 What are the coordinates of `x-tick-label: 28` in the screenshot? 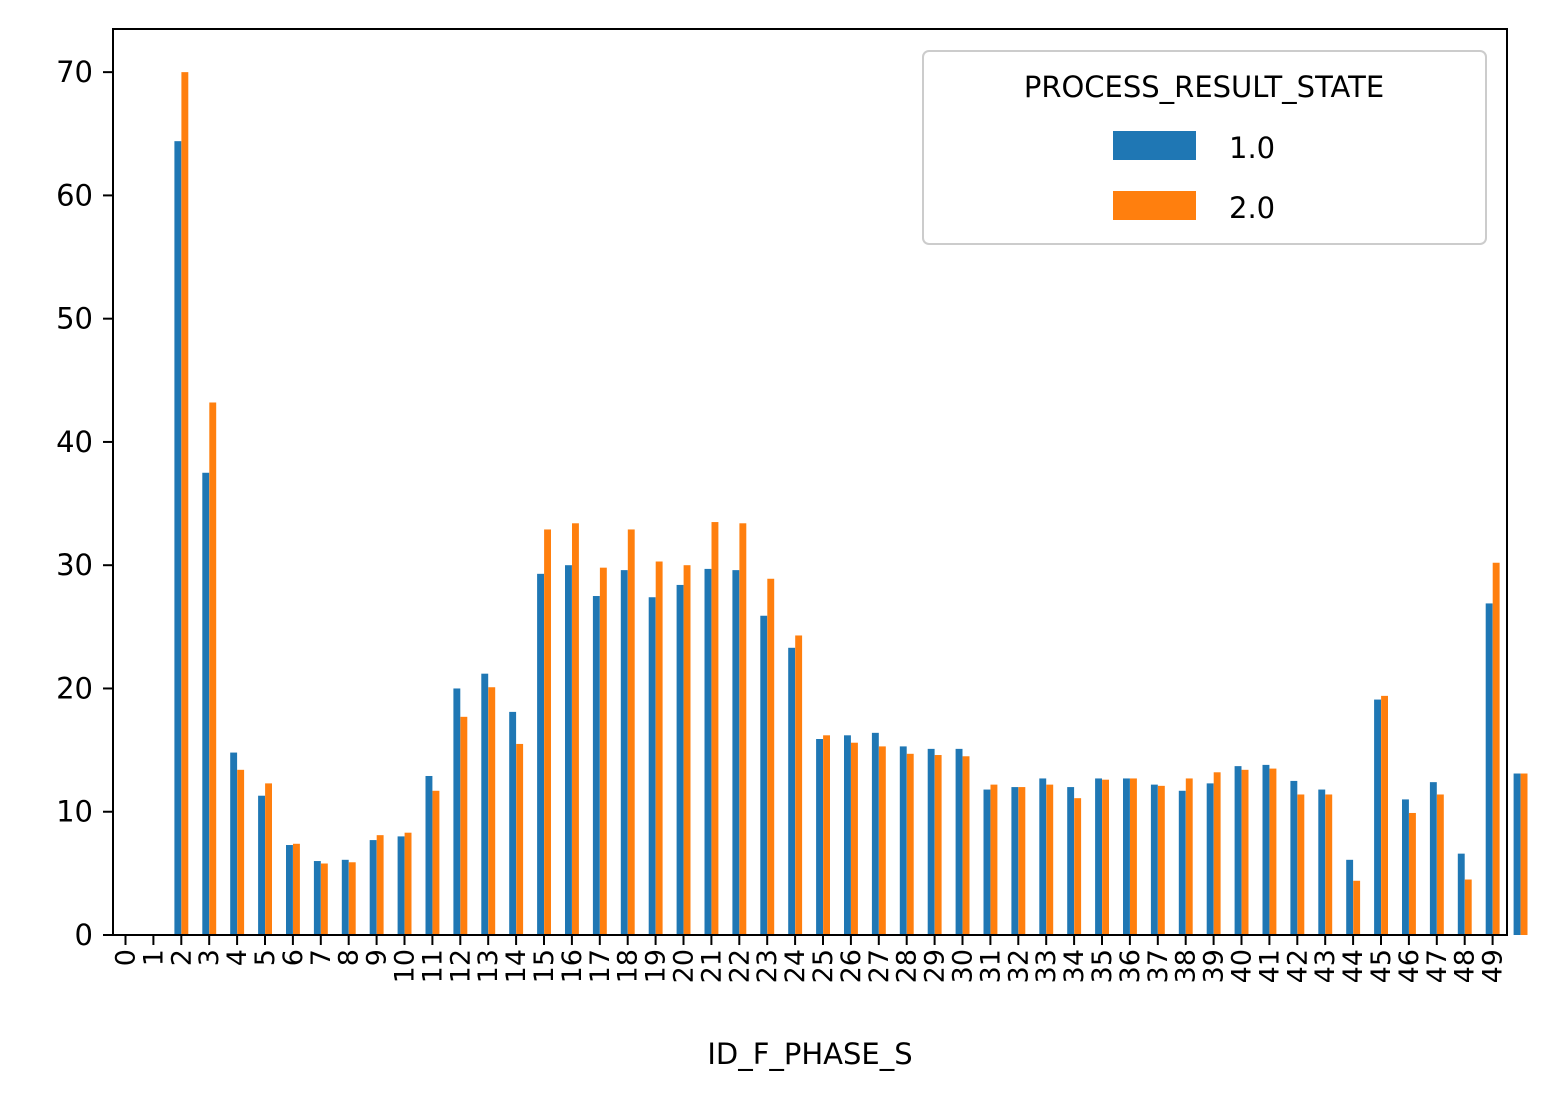 It's located at (907, 966).